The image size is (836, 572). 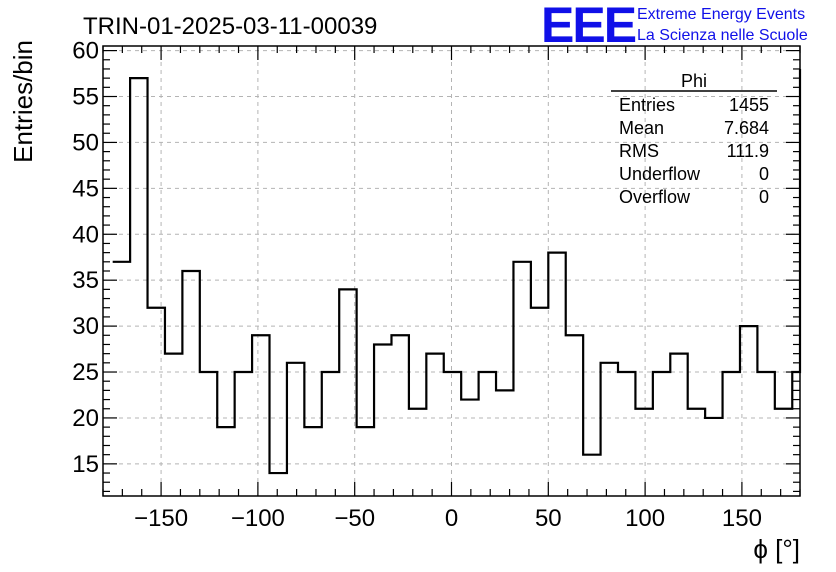 What do you see at coordinates (742, 518) in the screenshot?
I see `x-tick-label: 150` at bounding box center [742, 518].